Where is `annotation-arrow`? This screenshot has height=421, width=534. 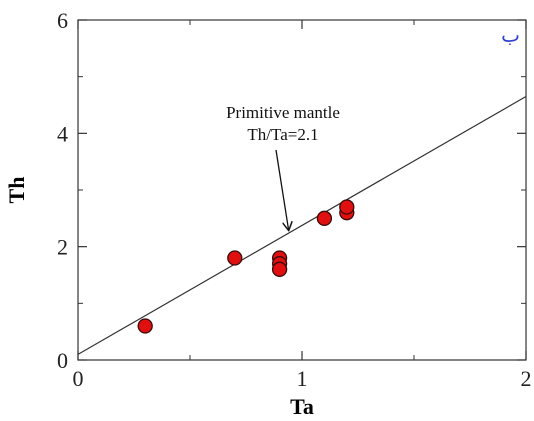
annotation-arrow is located at coordinates (282, 189).